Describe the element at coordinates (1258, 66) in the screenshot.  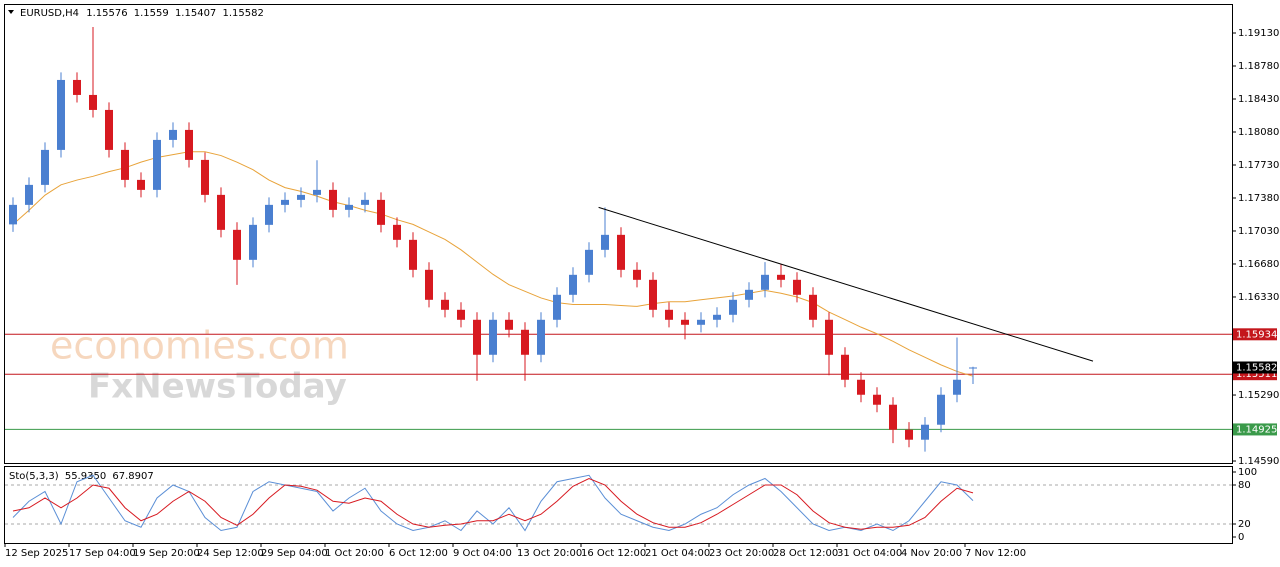
I see `y-tick-label: 1.18780` at that location.